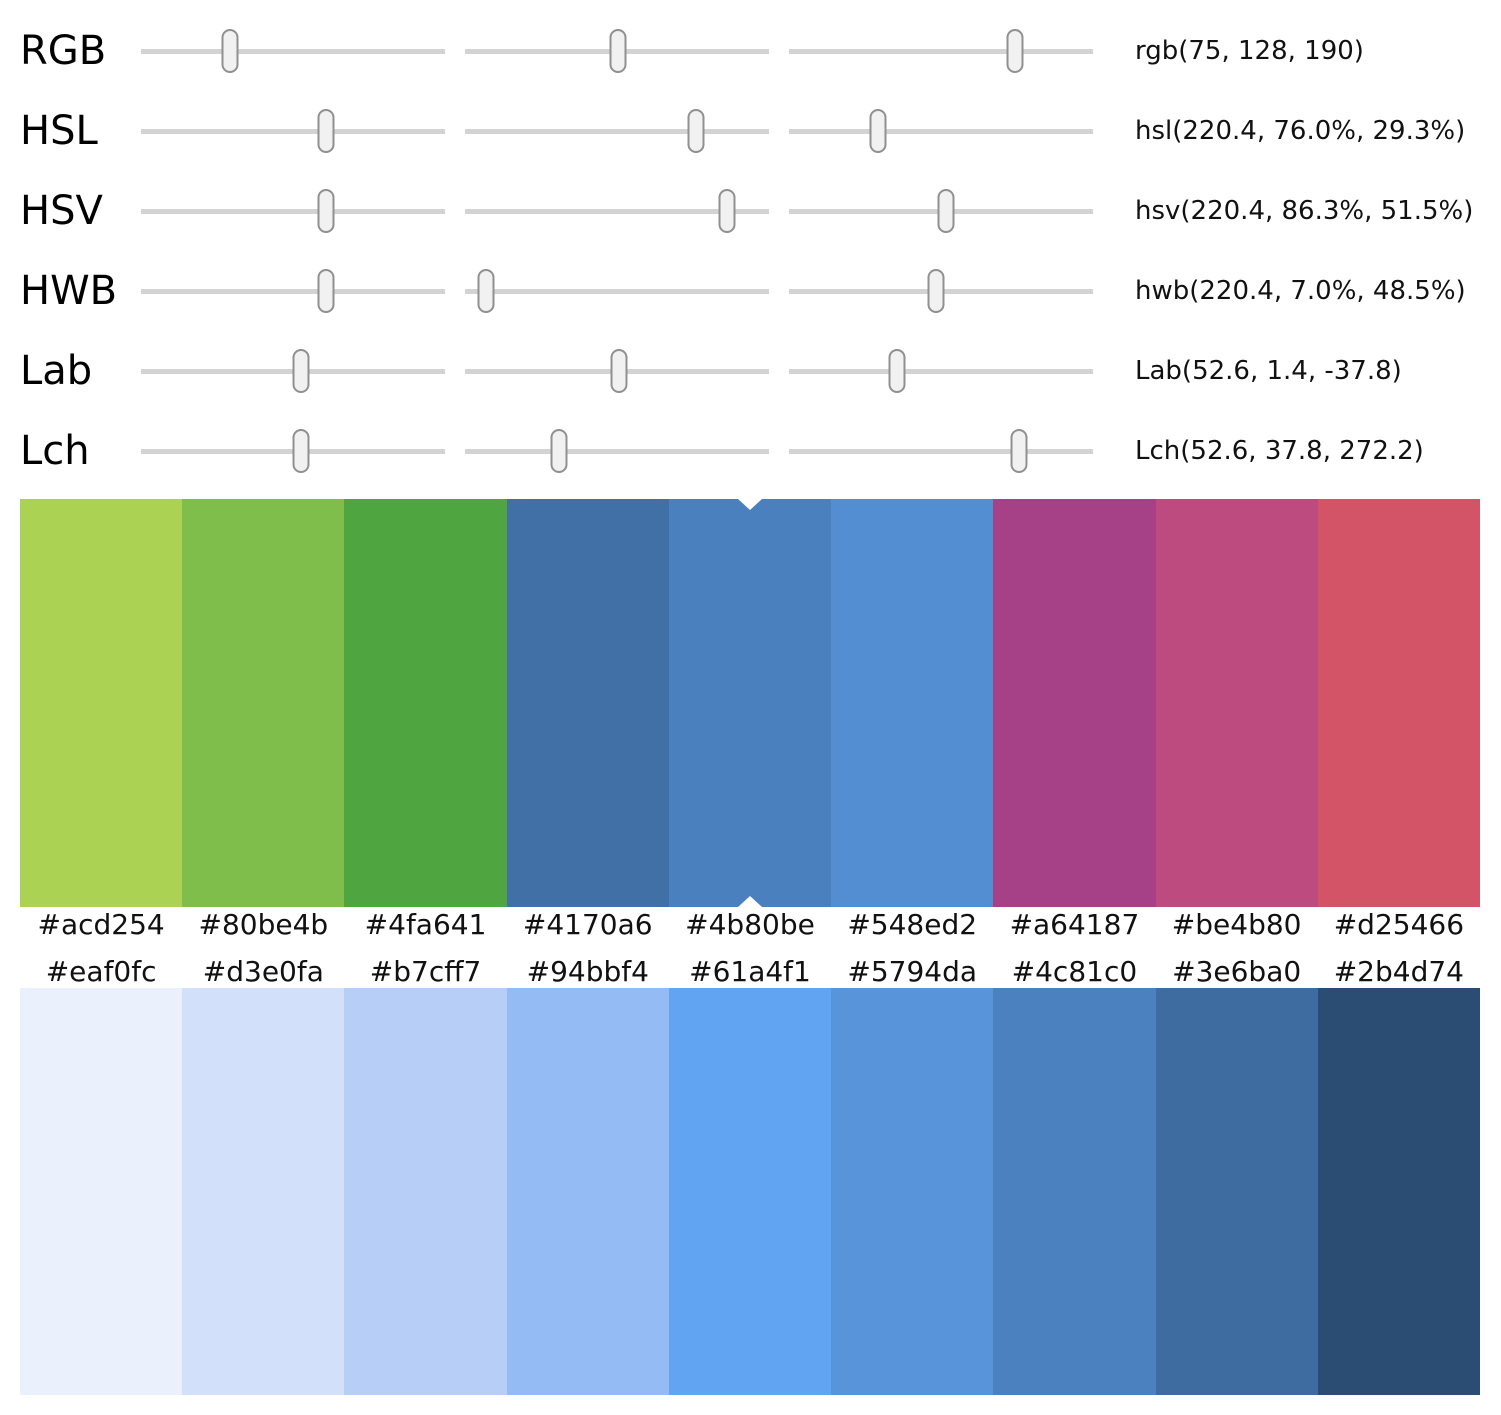 Image resolution: width=1501 pixels, height=1415 pixels. I want to click on lch-l-slider-thumb, so click(301, 451).